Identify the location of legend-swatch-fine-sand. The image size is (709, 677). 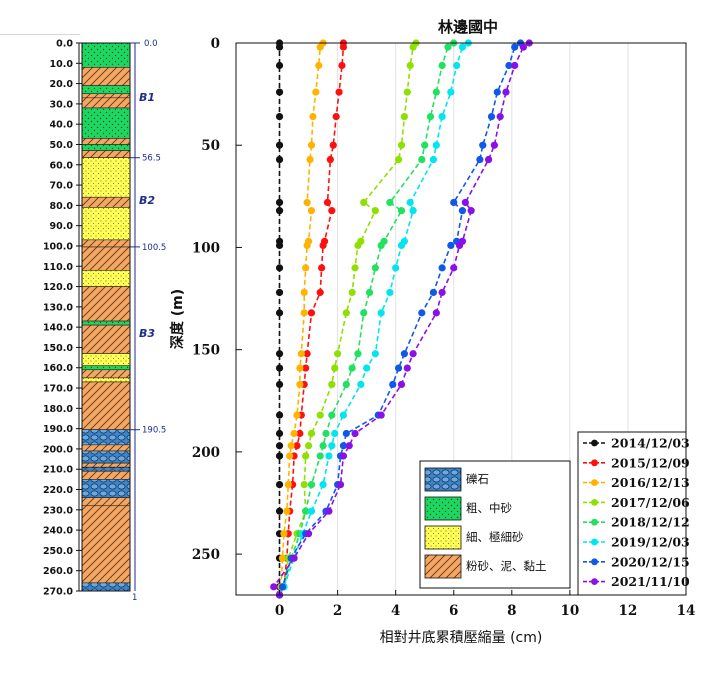
(443, 537).